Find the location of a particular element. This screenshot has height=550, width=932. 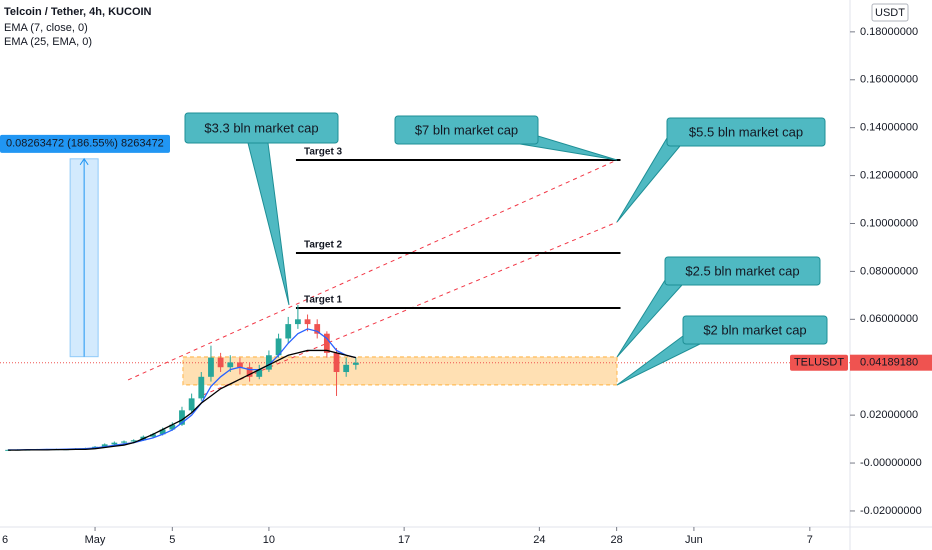

callout-text: $2.5 bln market cap is located at coordinates (742, 270).